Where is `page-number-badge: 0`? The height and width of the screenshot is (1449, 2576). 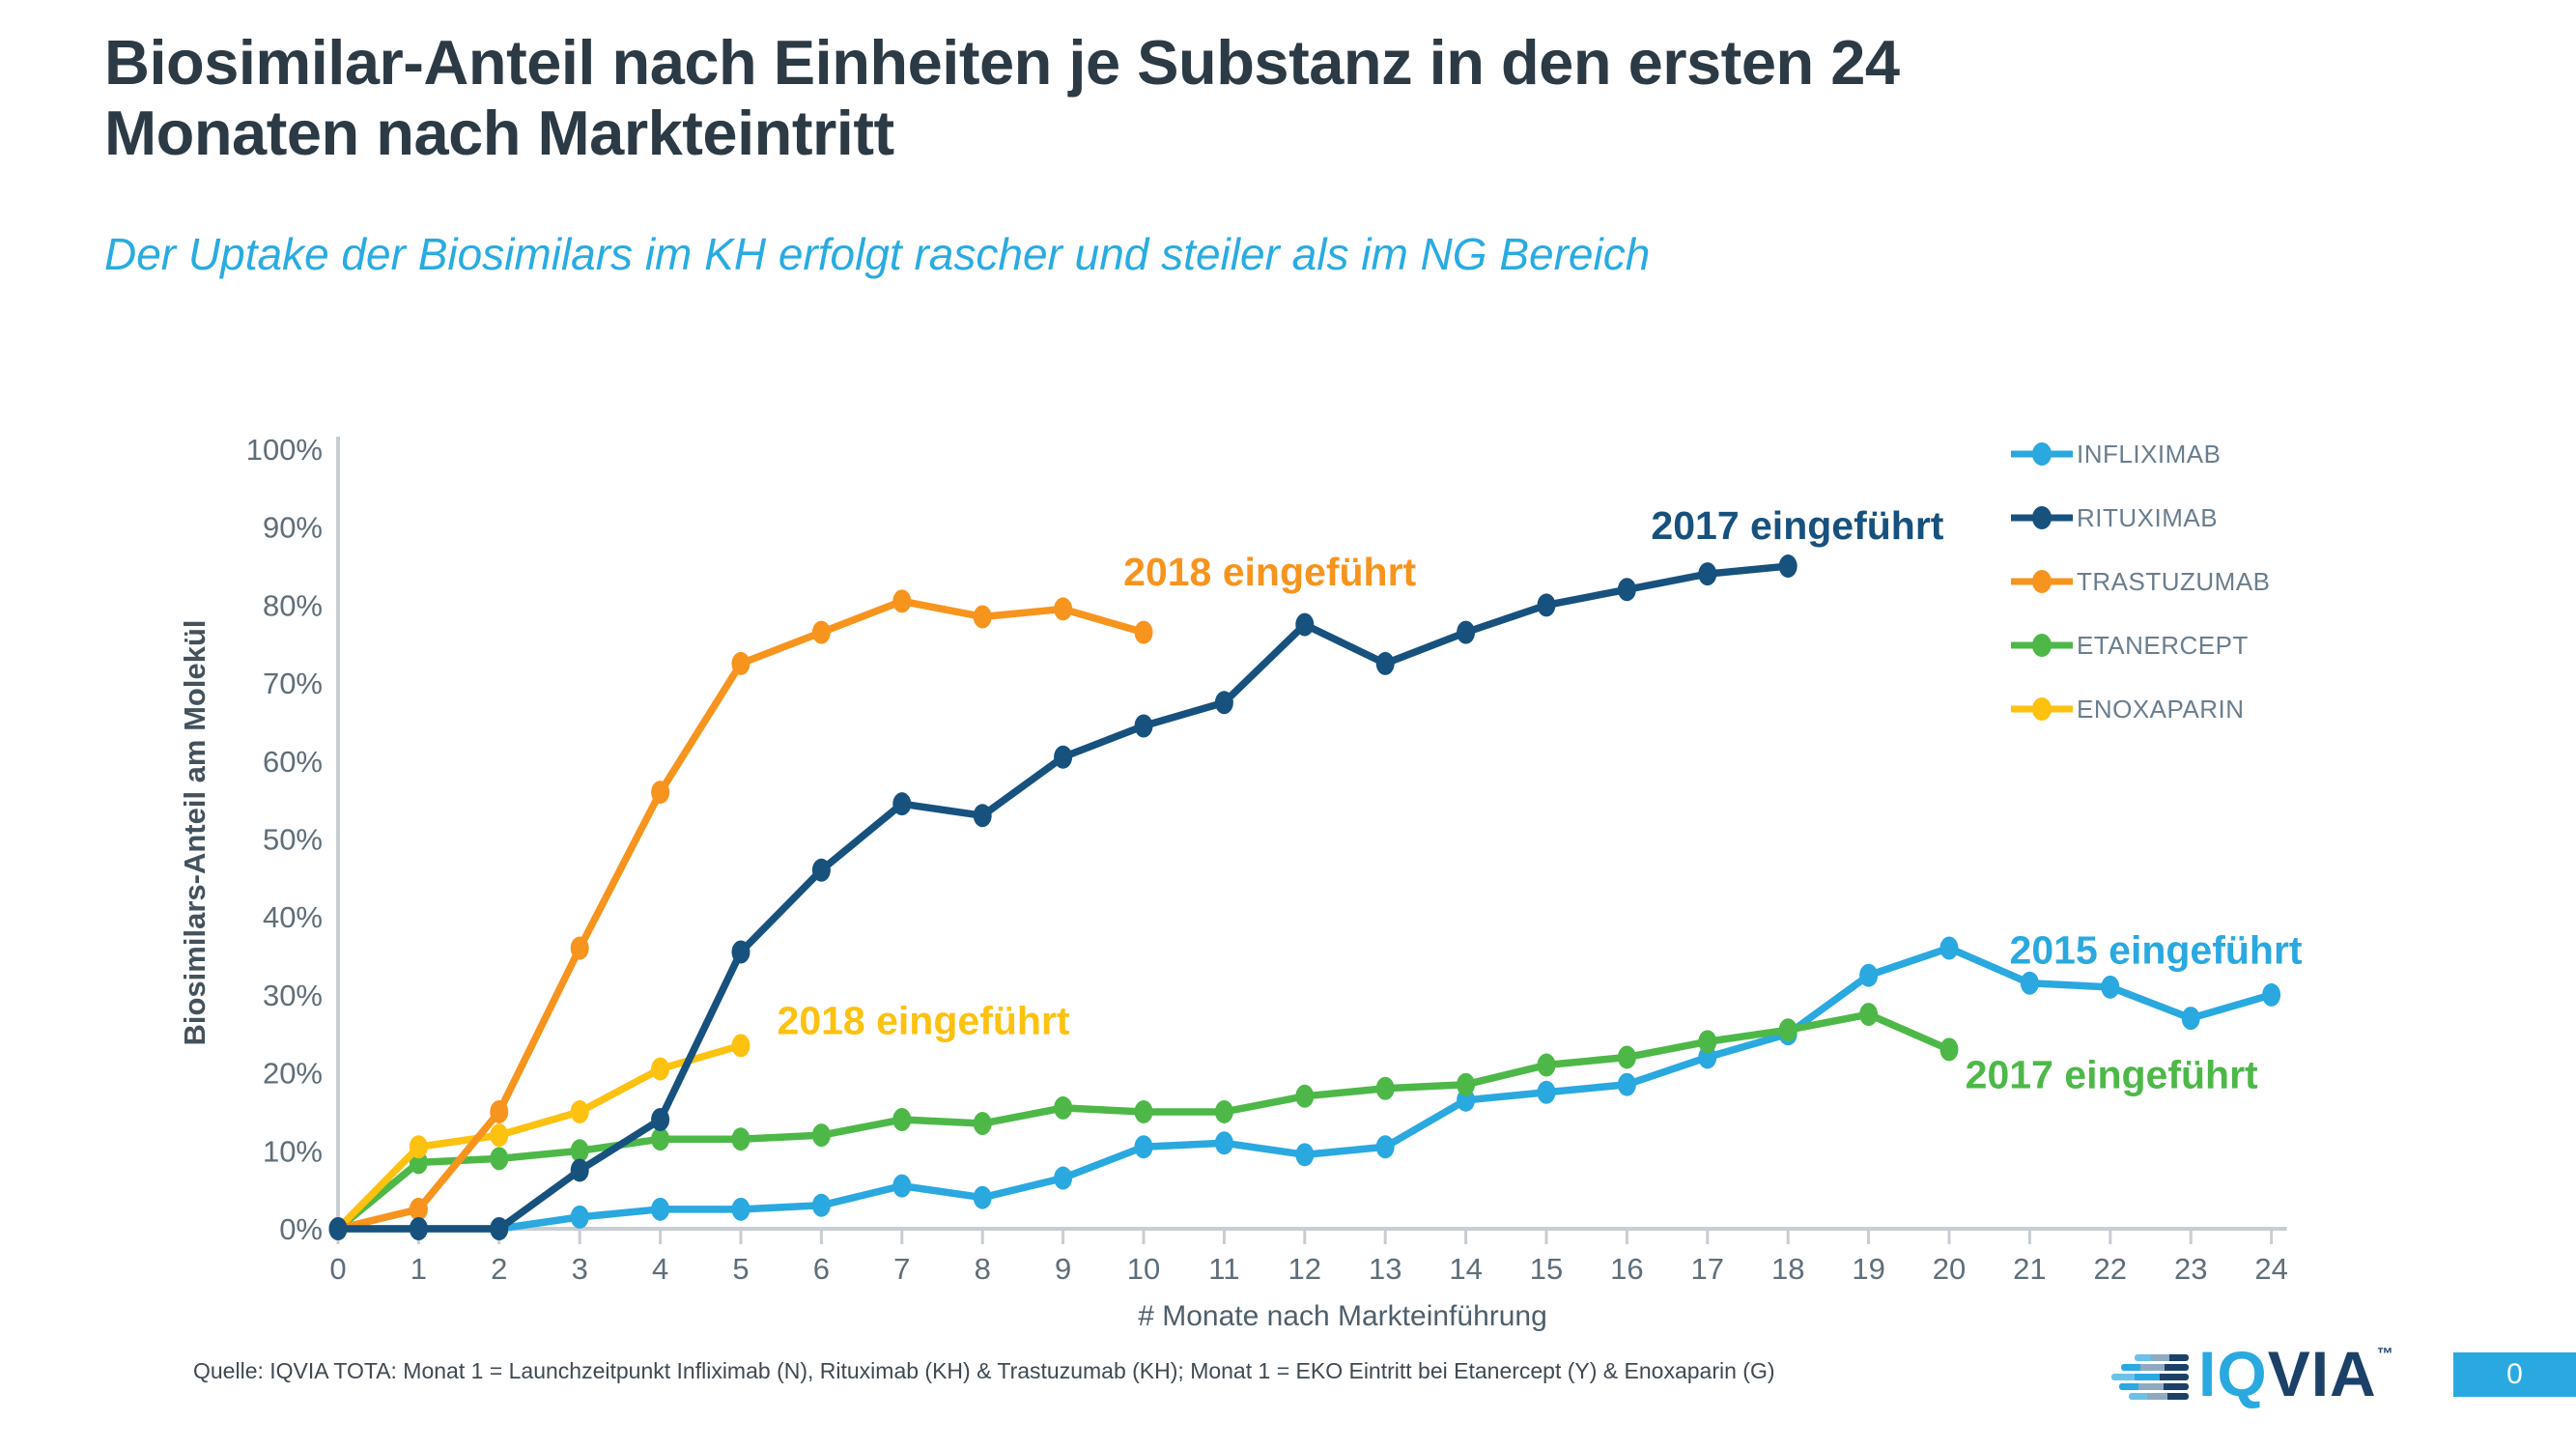 page-number-badge: 0 is located at coordinates (2514, 1374).